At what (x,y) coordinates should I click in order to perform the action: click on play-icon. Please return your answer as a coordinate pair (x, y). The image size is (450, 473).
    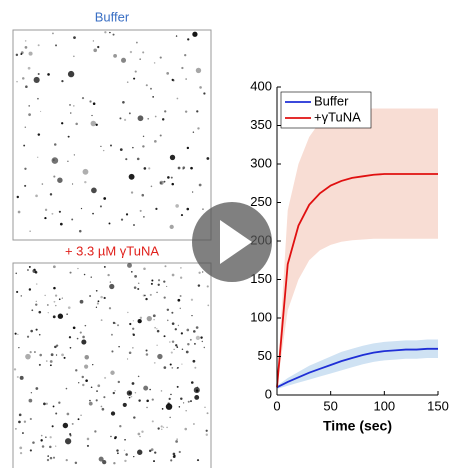
    Looking at the image, I should click on (236, 242).